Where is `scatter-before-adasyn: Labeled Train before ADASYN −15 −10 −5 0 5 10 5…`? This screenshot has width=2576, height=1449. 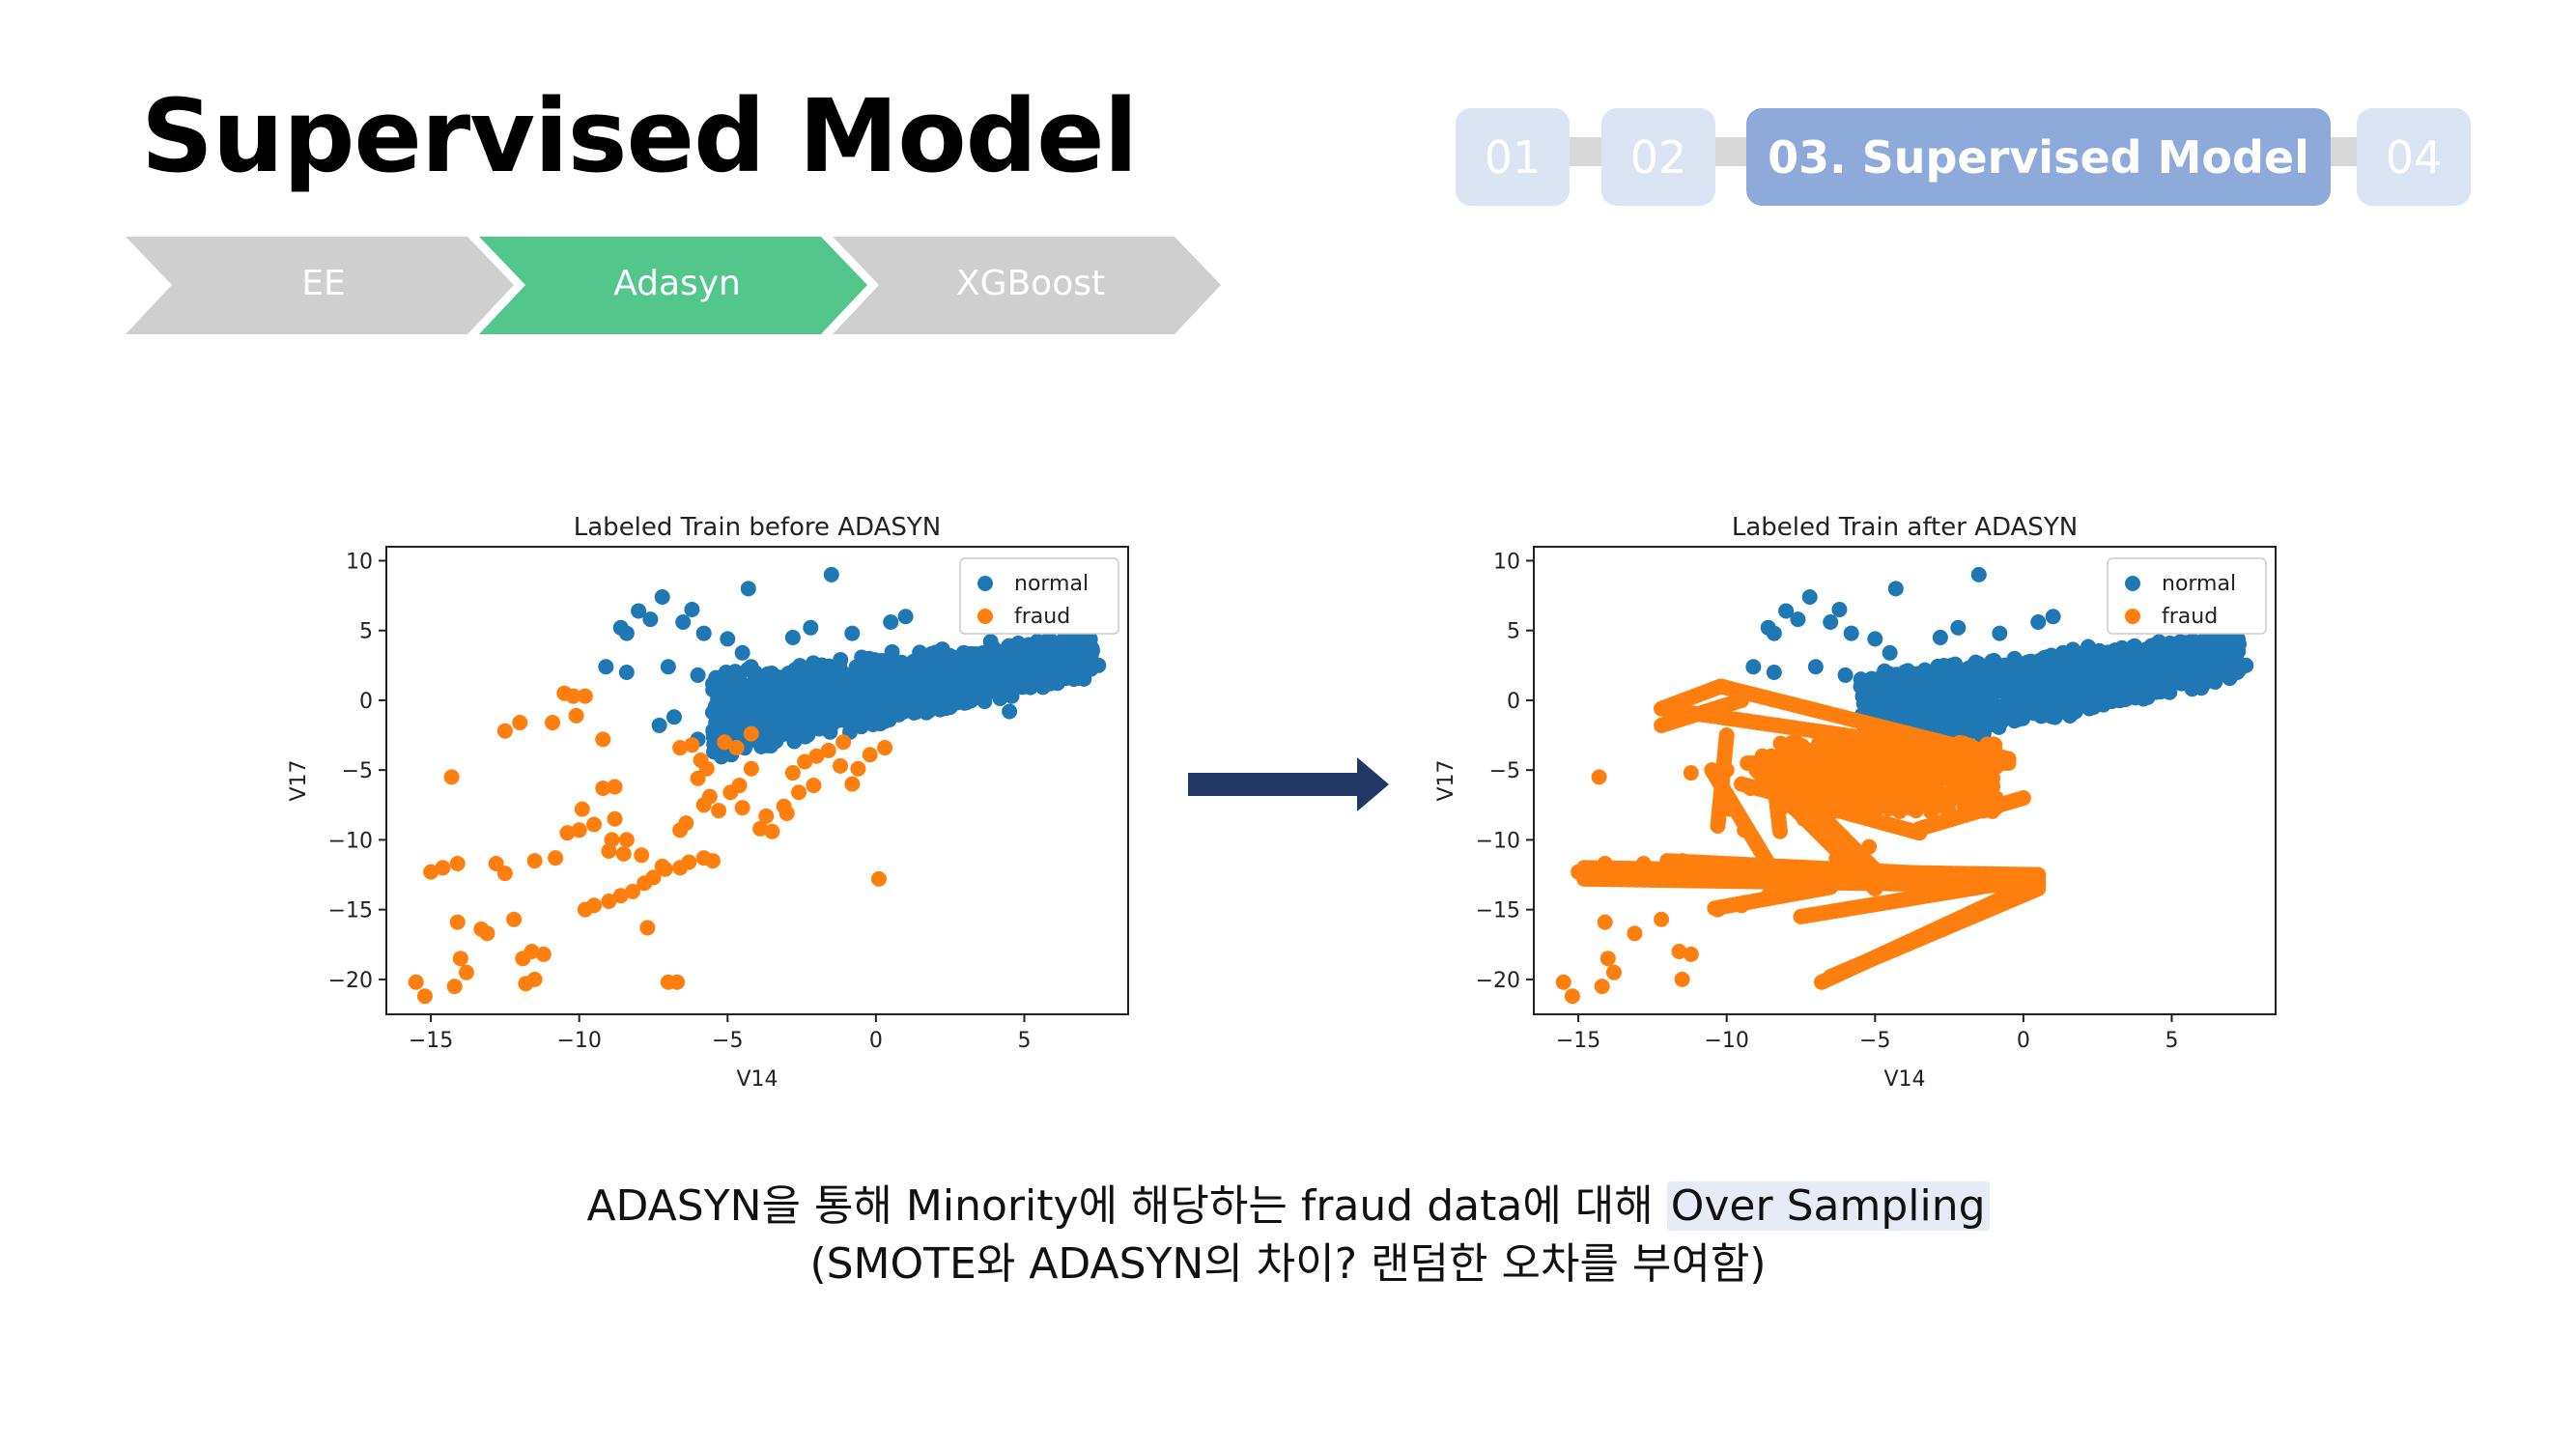 scatter-before-adasyn: Labeled Train before ADASYN −15 −10 −5 0 5 10 5… is located at coordinates (714, 804).